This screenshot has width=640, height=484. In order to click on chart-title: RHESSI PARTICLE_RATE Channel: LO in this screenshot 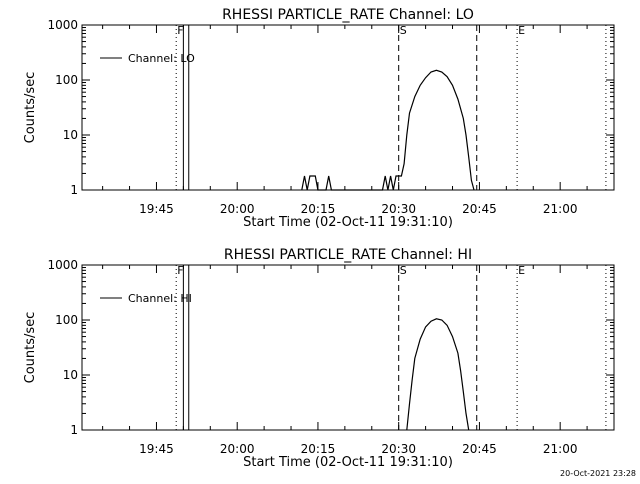, I will do `click(348, 15)`.